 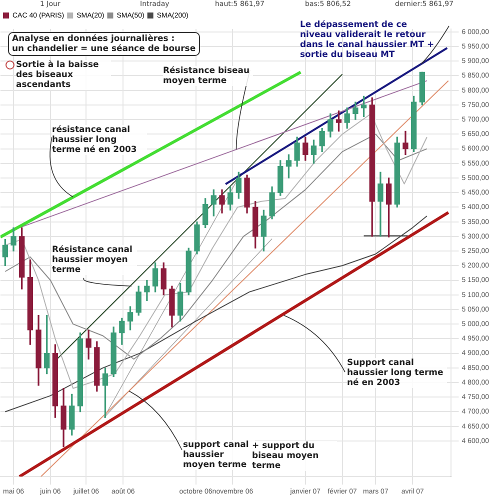 I want to click on annotation: Support canal haussier long terme né en 2003, so click(x=397, y=373).